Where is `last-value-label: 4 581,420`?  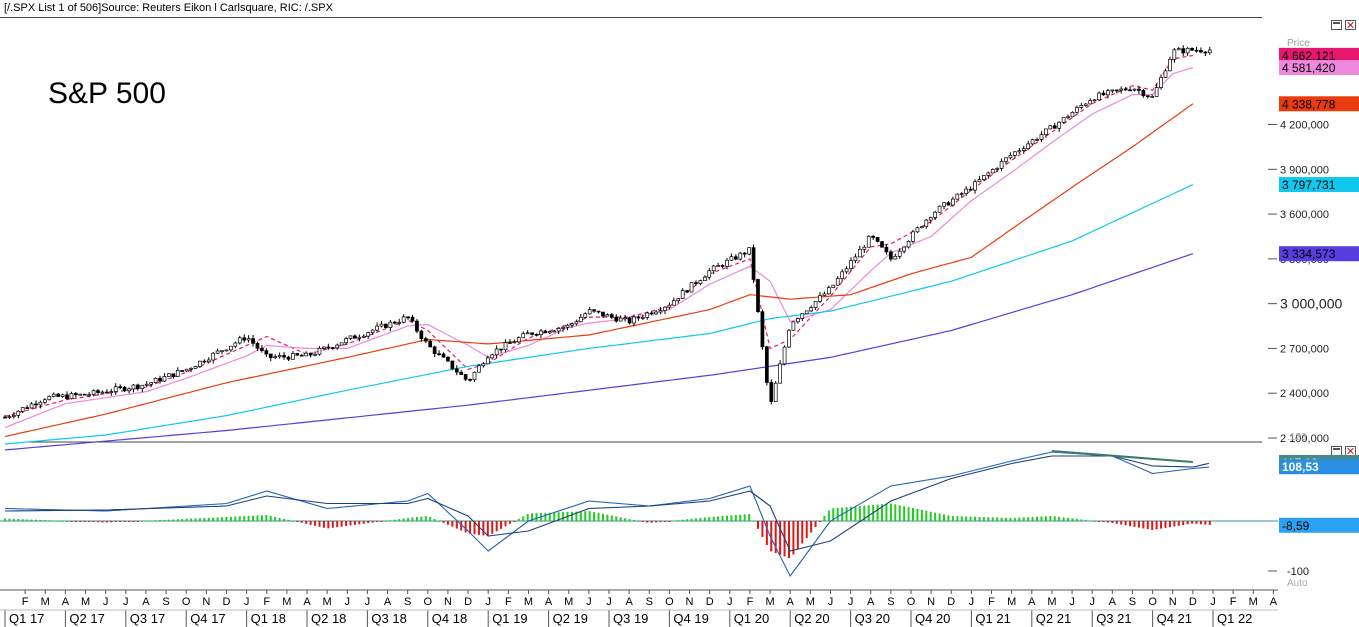 last-value-label: 4 581,420 is located at coordinates (1309, 68).